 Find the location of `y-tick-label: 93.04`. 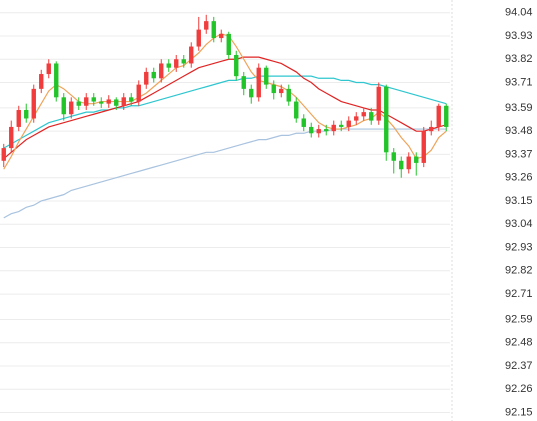

y-tick-label: 93.04 is located at coordinates (519, 224).